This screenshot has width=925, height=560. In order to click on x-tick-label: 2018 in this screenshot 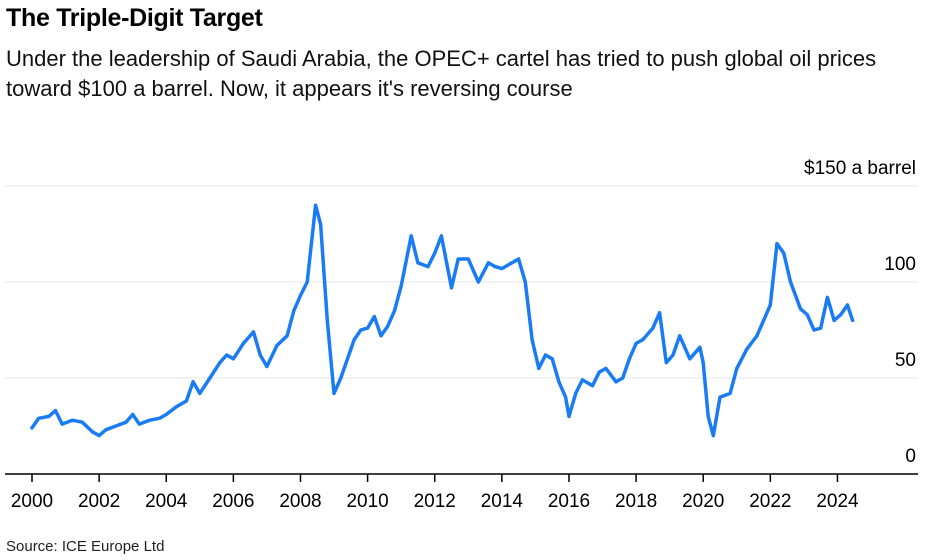, I will do `click(636, 501)`.